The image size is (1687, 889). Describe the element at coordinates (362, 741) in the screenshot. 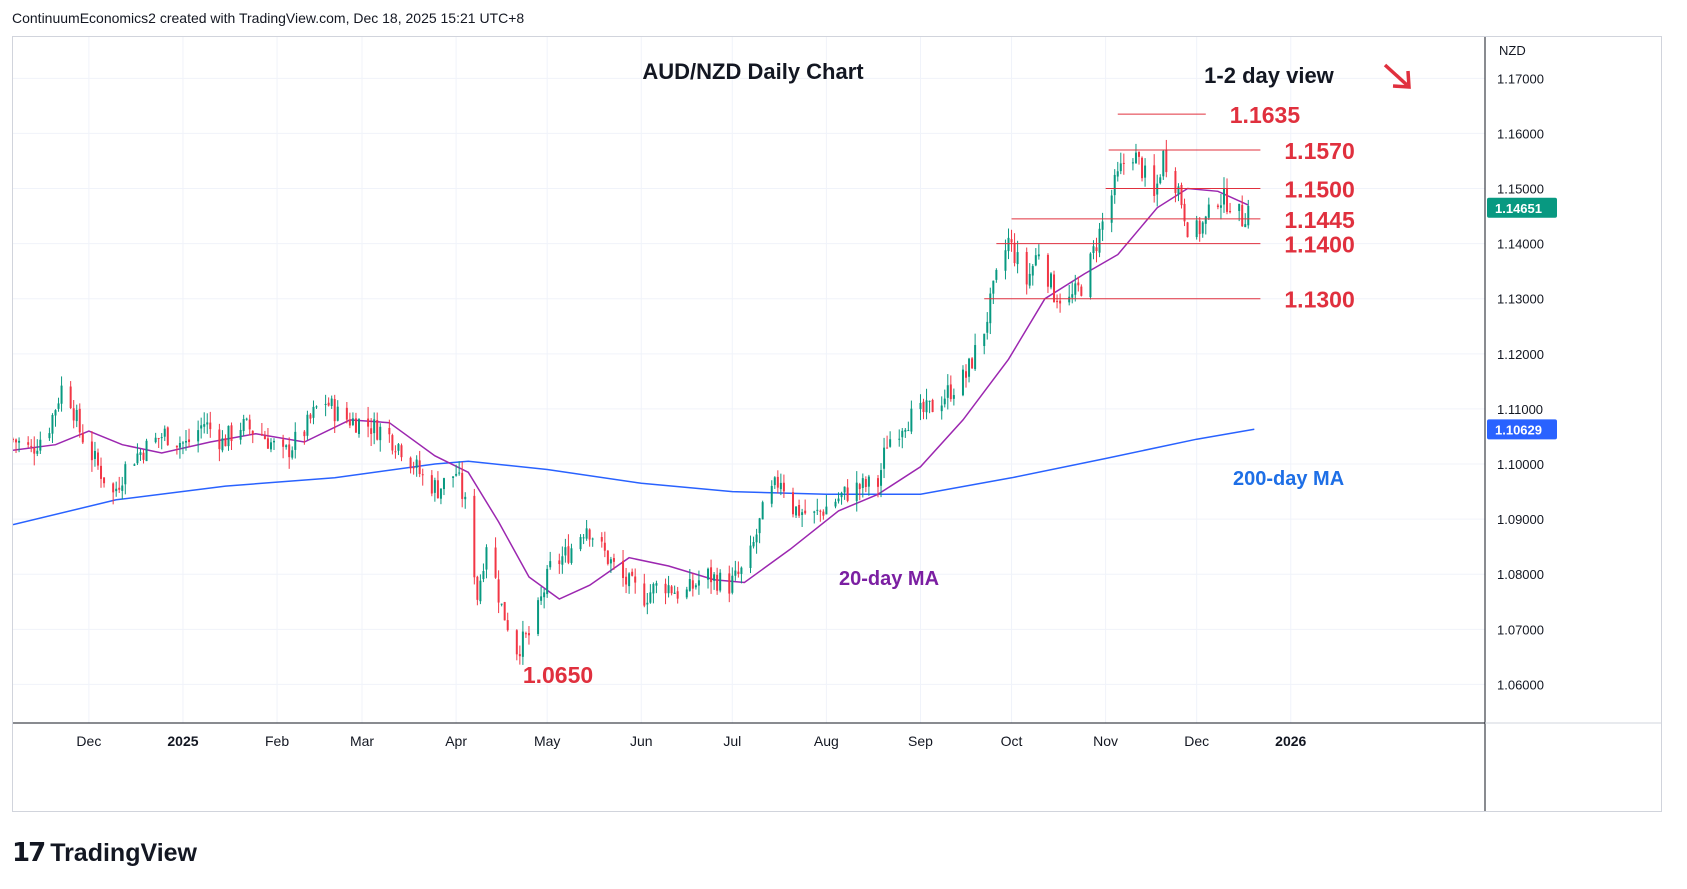

I see `x-tick-label: Mar` at that location.